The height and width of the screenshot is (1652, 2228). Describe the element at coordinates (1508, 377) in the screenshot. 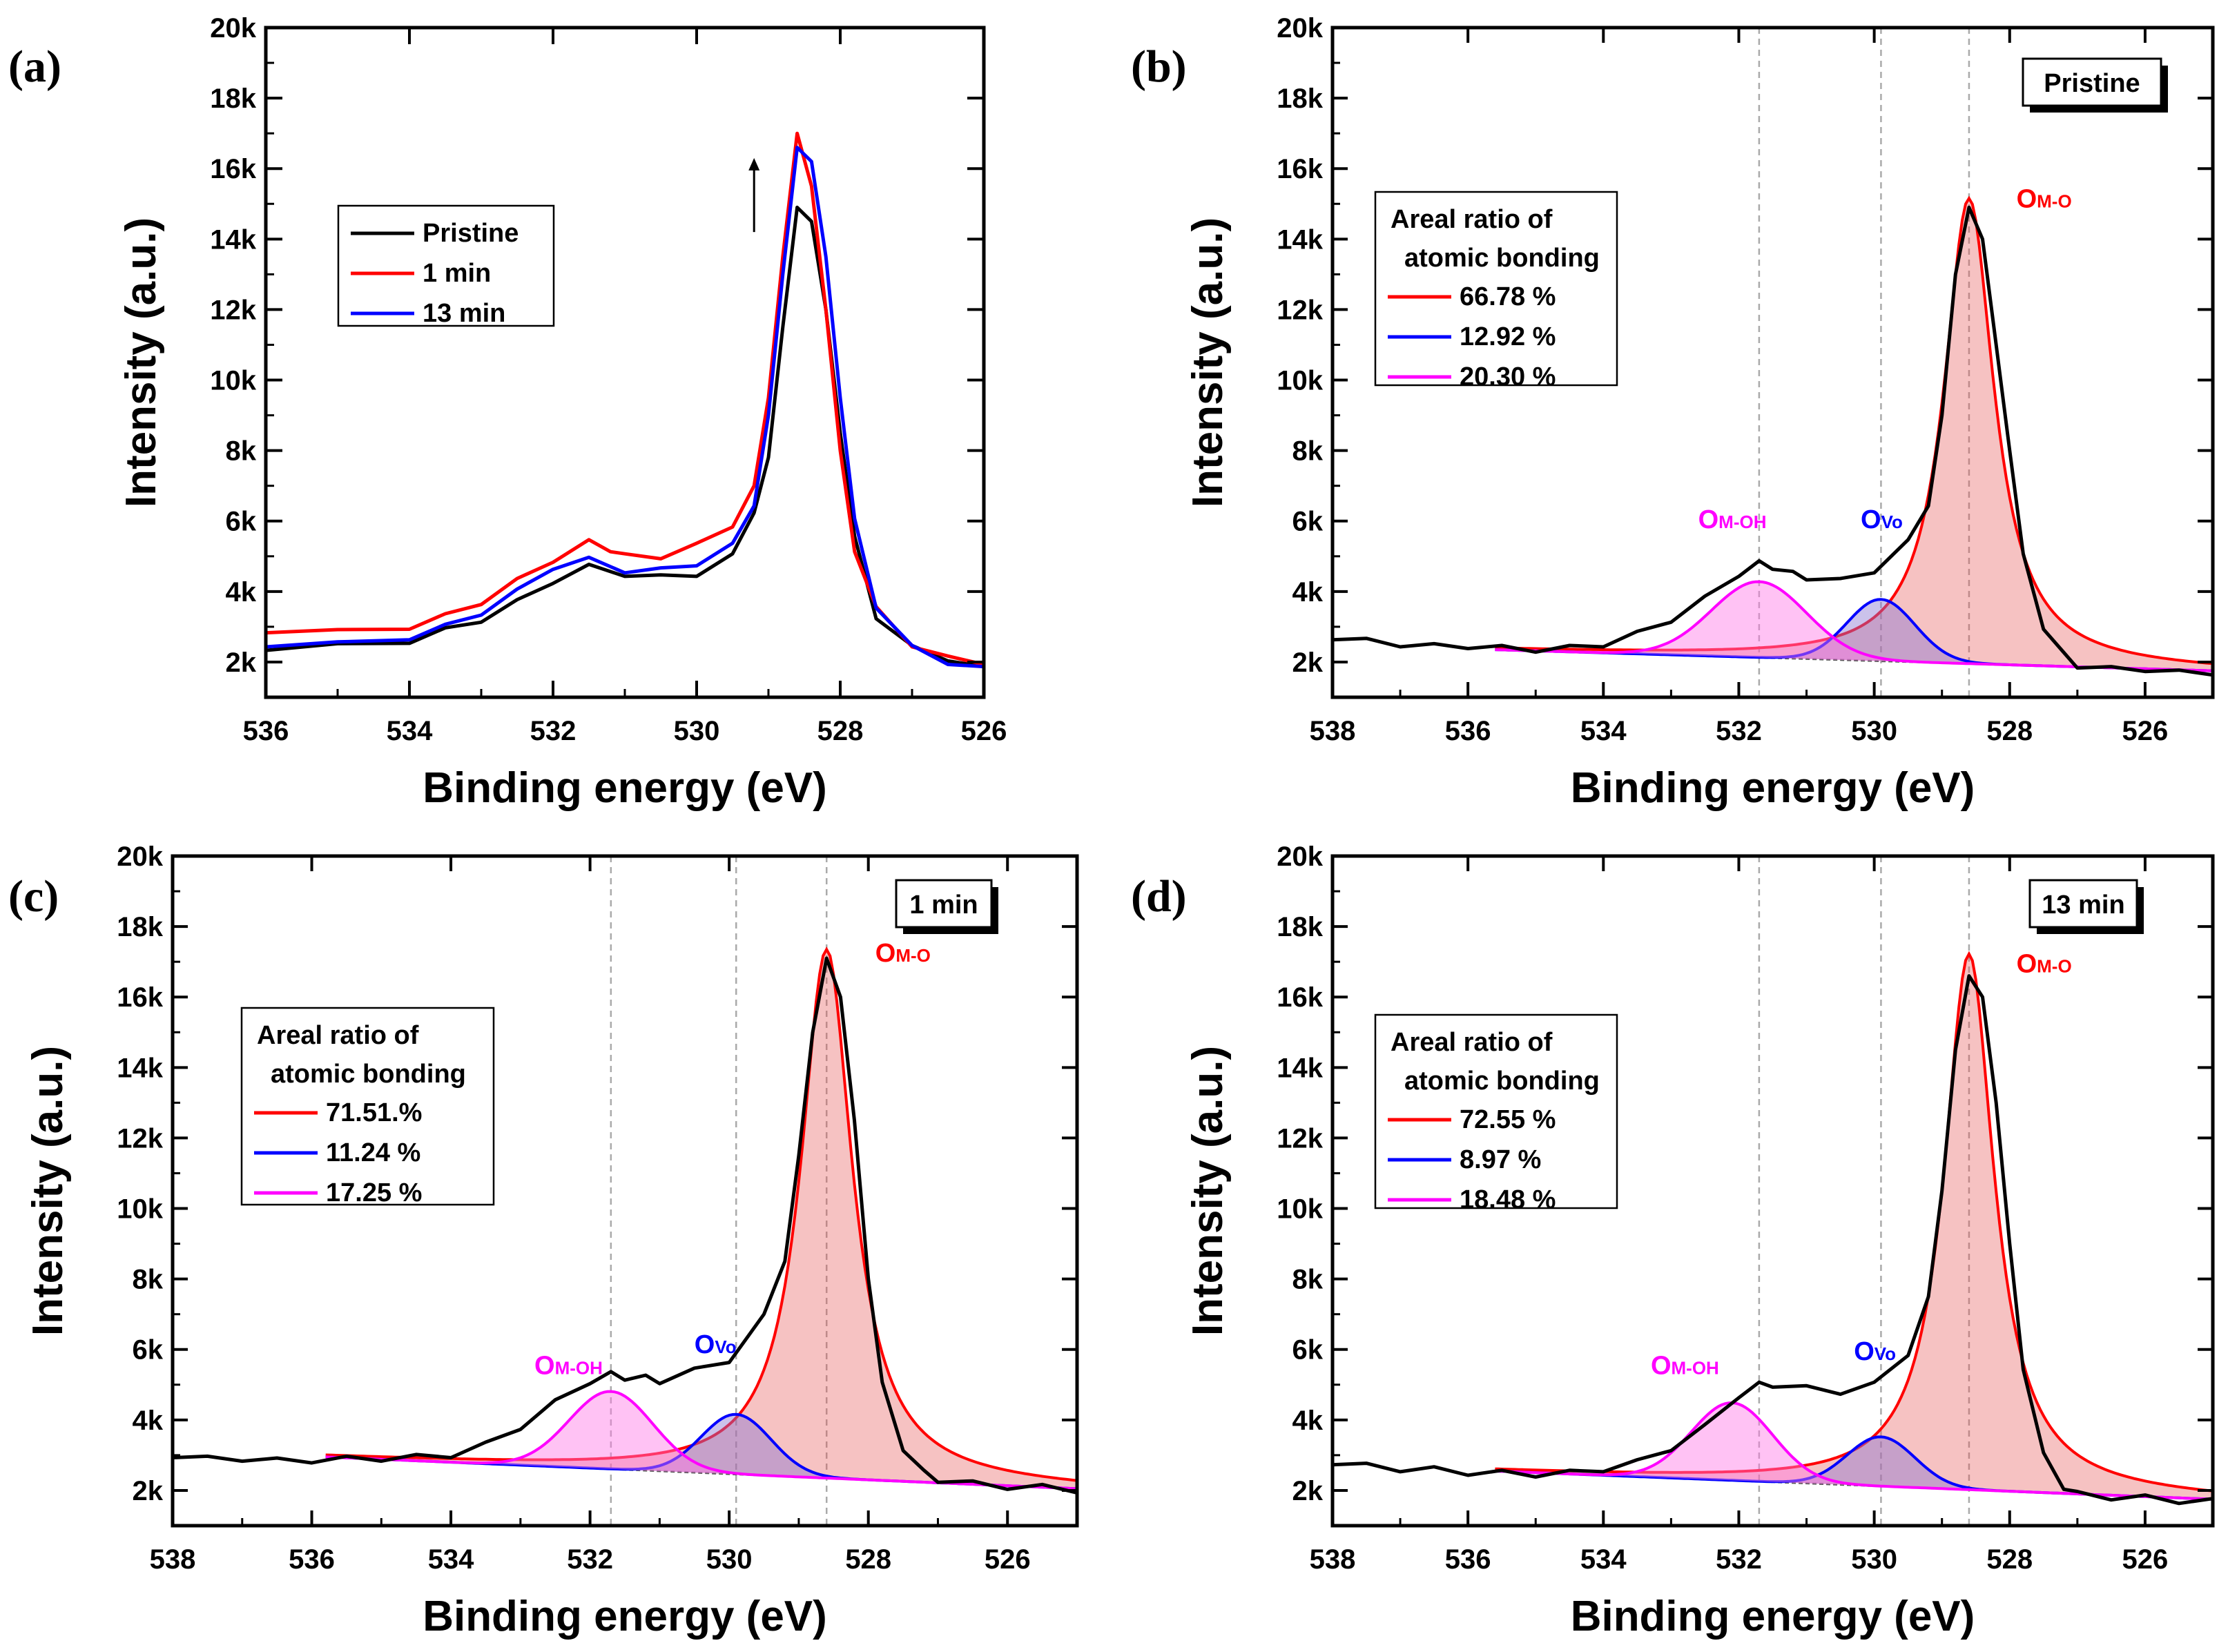

I see `legend-label: 20.30 %` at that location.